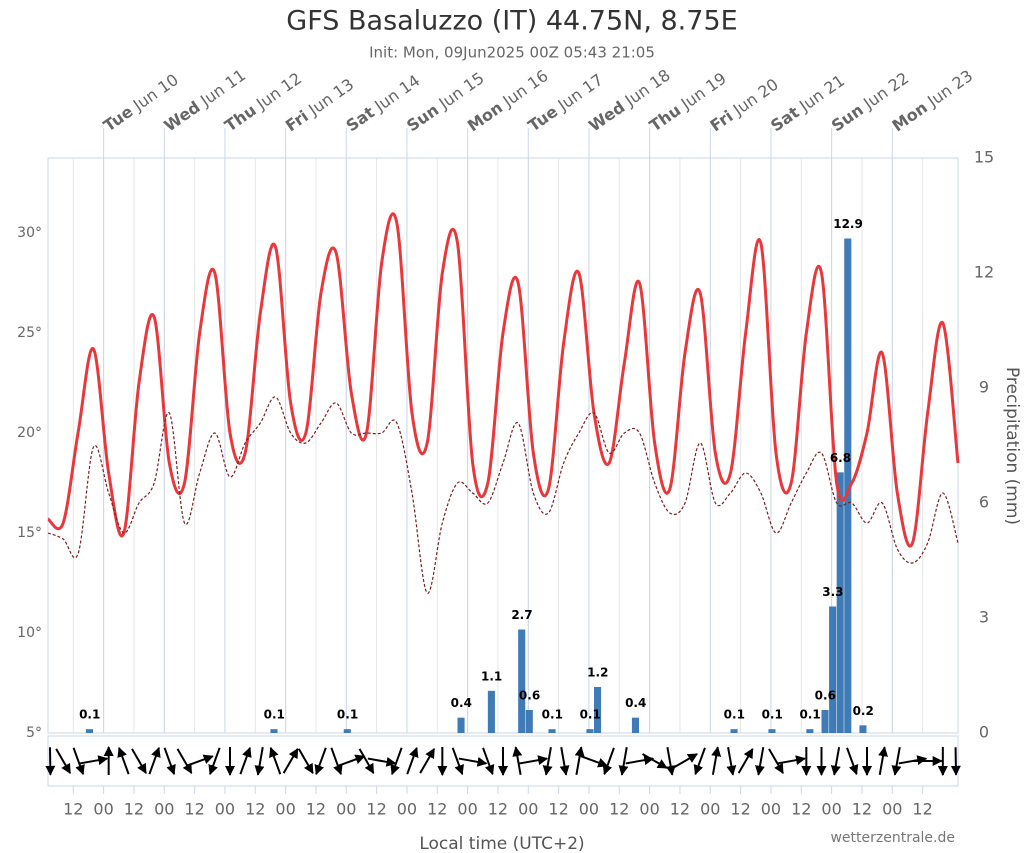 The width and height of the screenshot is (1024, 853). What do you see at coordinates (984, 157) in the screenshot?
I see `y2-tick-label: 15` at bounding box center [984, 157].